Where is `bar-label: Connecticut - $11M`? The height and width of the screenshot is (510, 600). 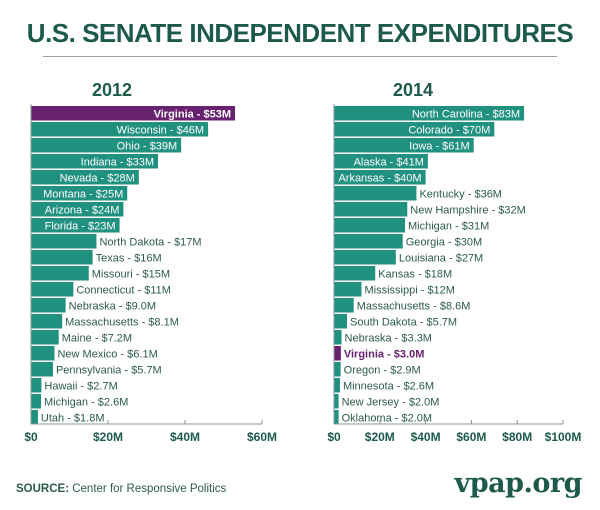 bar-label: Connecticut - $11M is located at coordinates (123, 290).